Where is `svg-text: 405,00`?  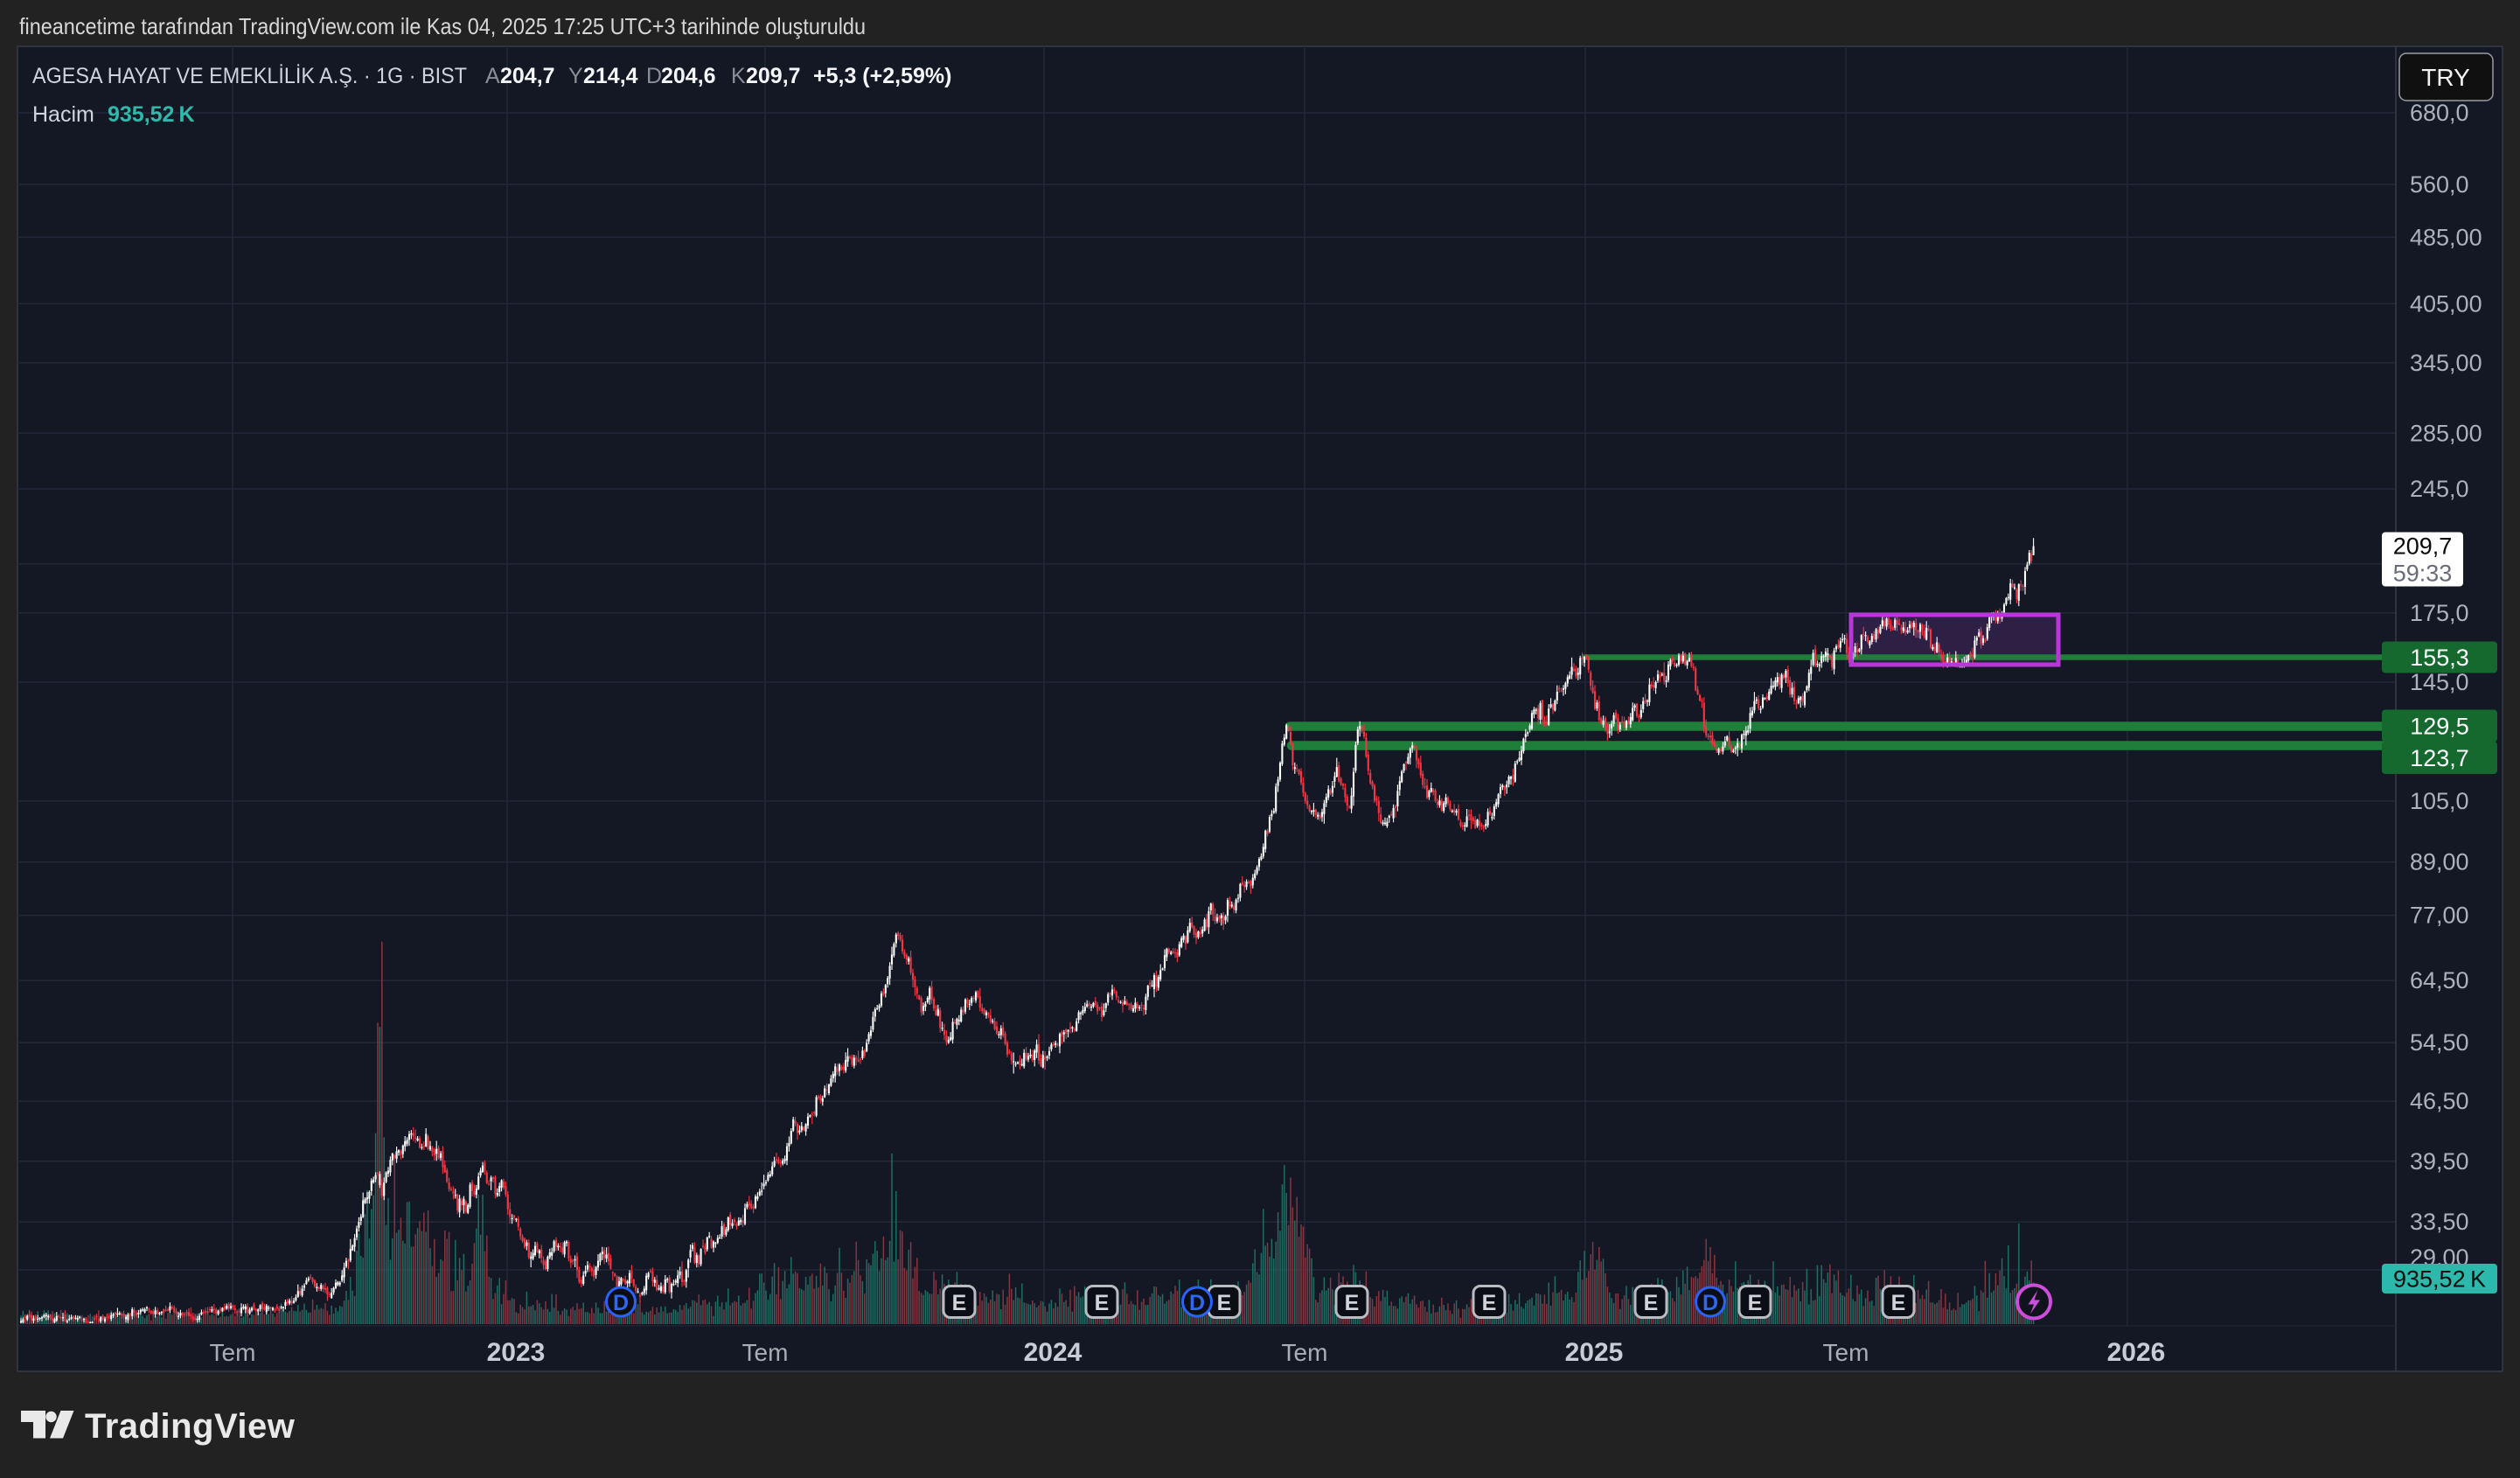 svg-text: 405,00 is located at coordinates (2446, 304).